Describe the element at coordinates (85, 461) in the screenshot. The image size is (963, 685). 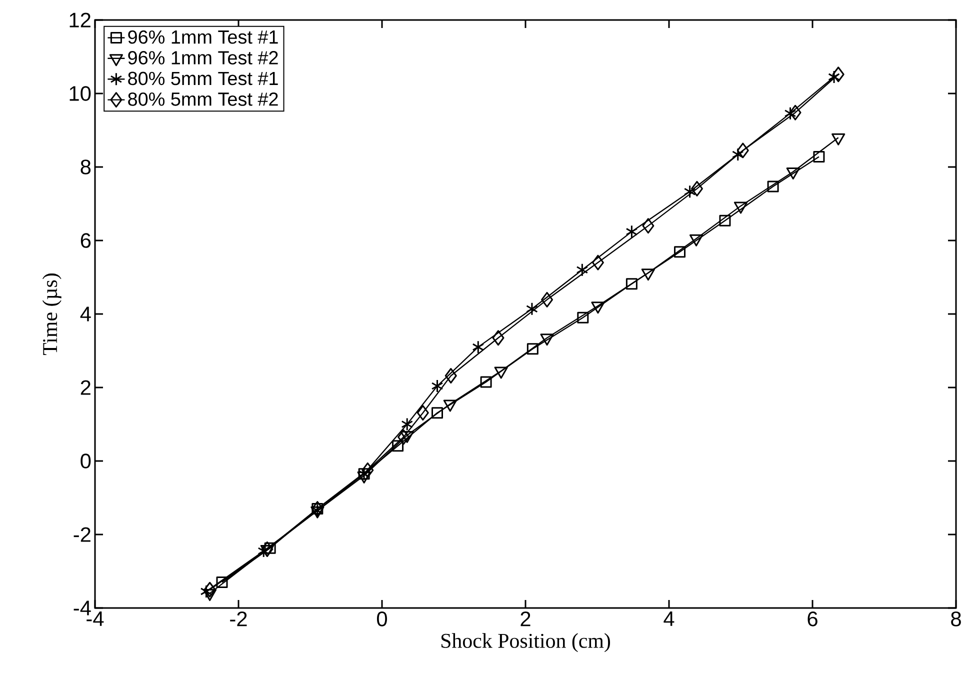
I see `y-tick-label: 0` at that location.